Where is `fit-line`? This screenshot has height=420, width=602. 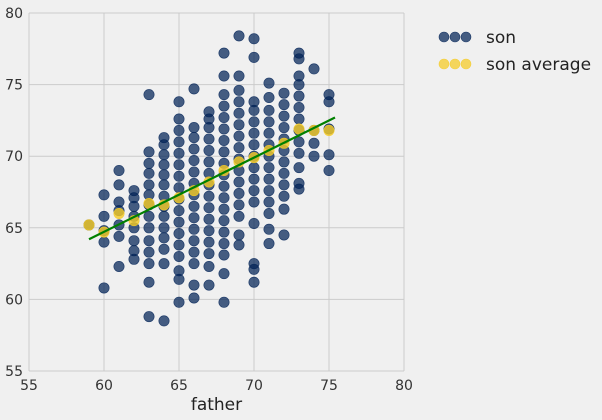
fit-line is located at coordinates (212, 178).